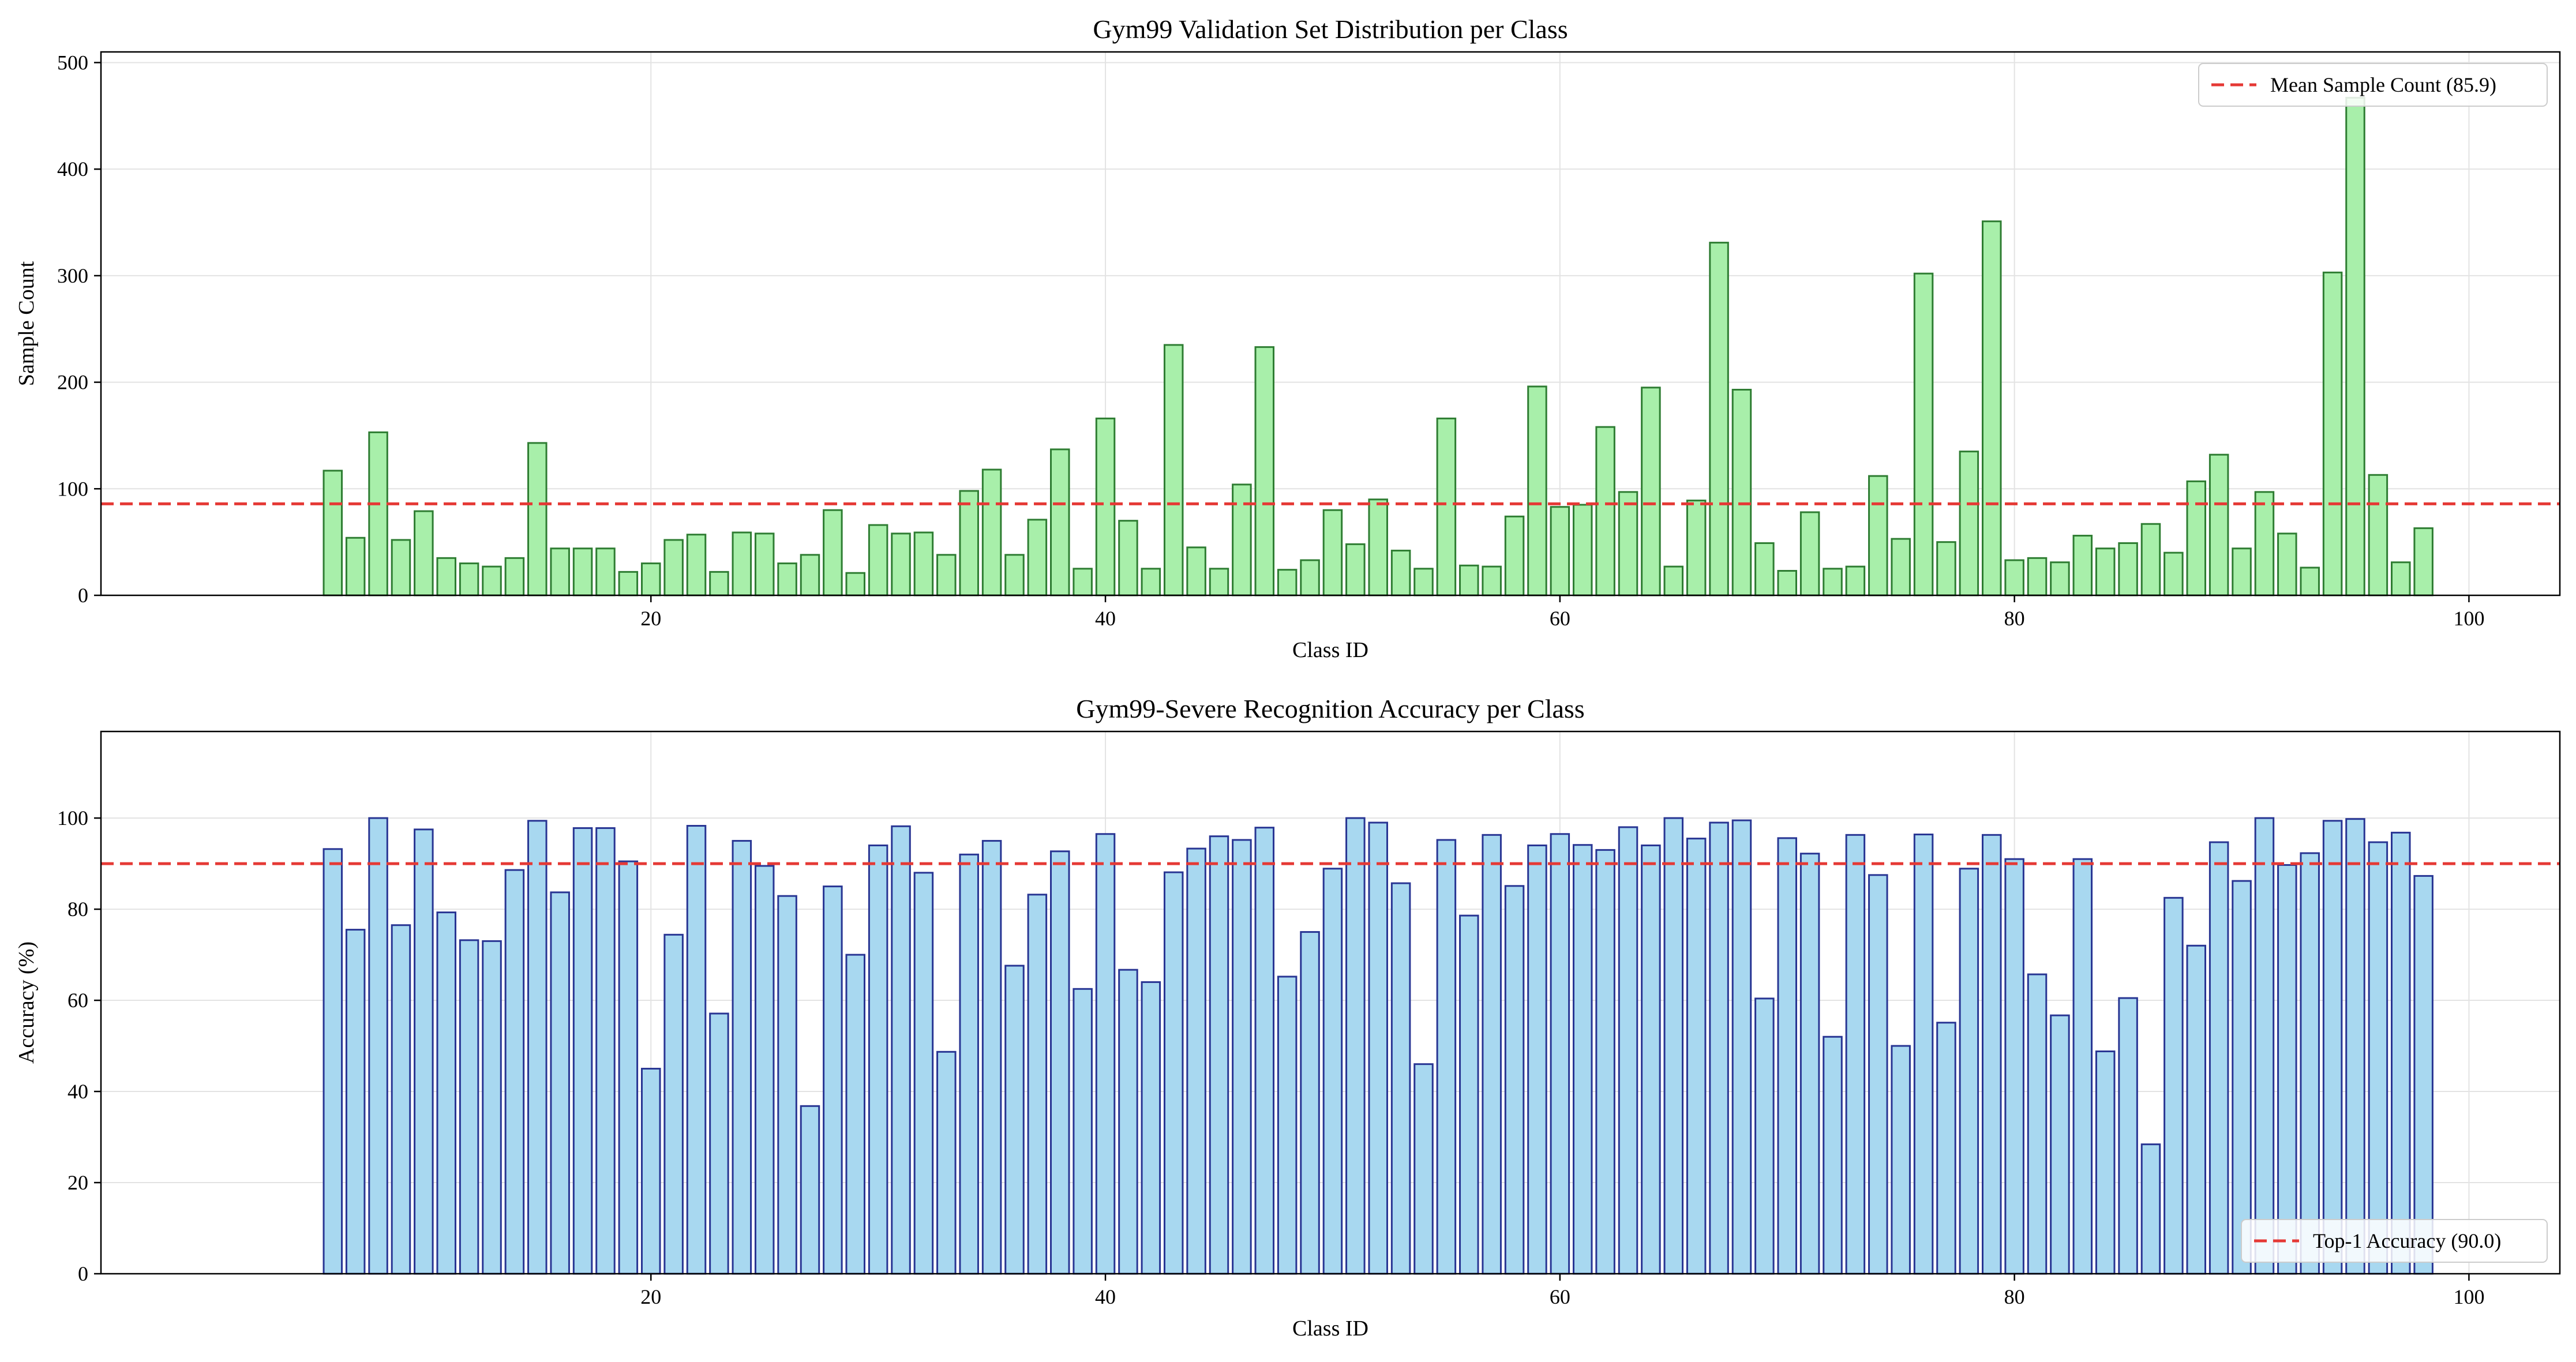 The width and height of the screenshot is (2576, 1362). What do you see at coordinates (72, 383) in the screenshot?
I see `y-tick-label: 200` at bounding box center [72, 383].